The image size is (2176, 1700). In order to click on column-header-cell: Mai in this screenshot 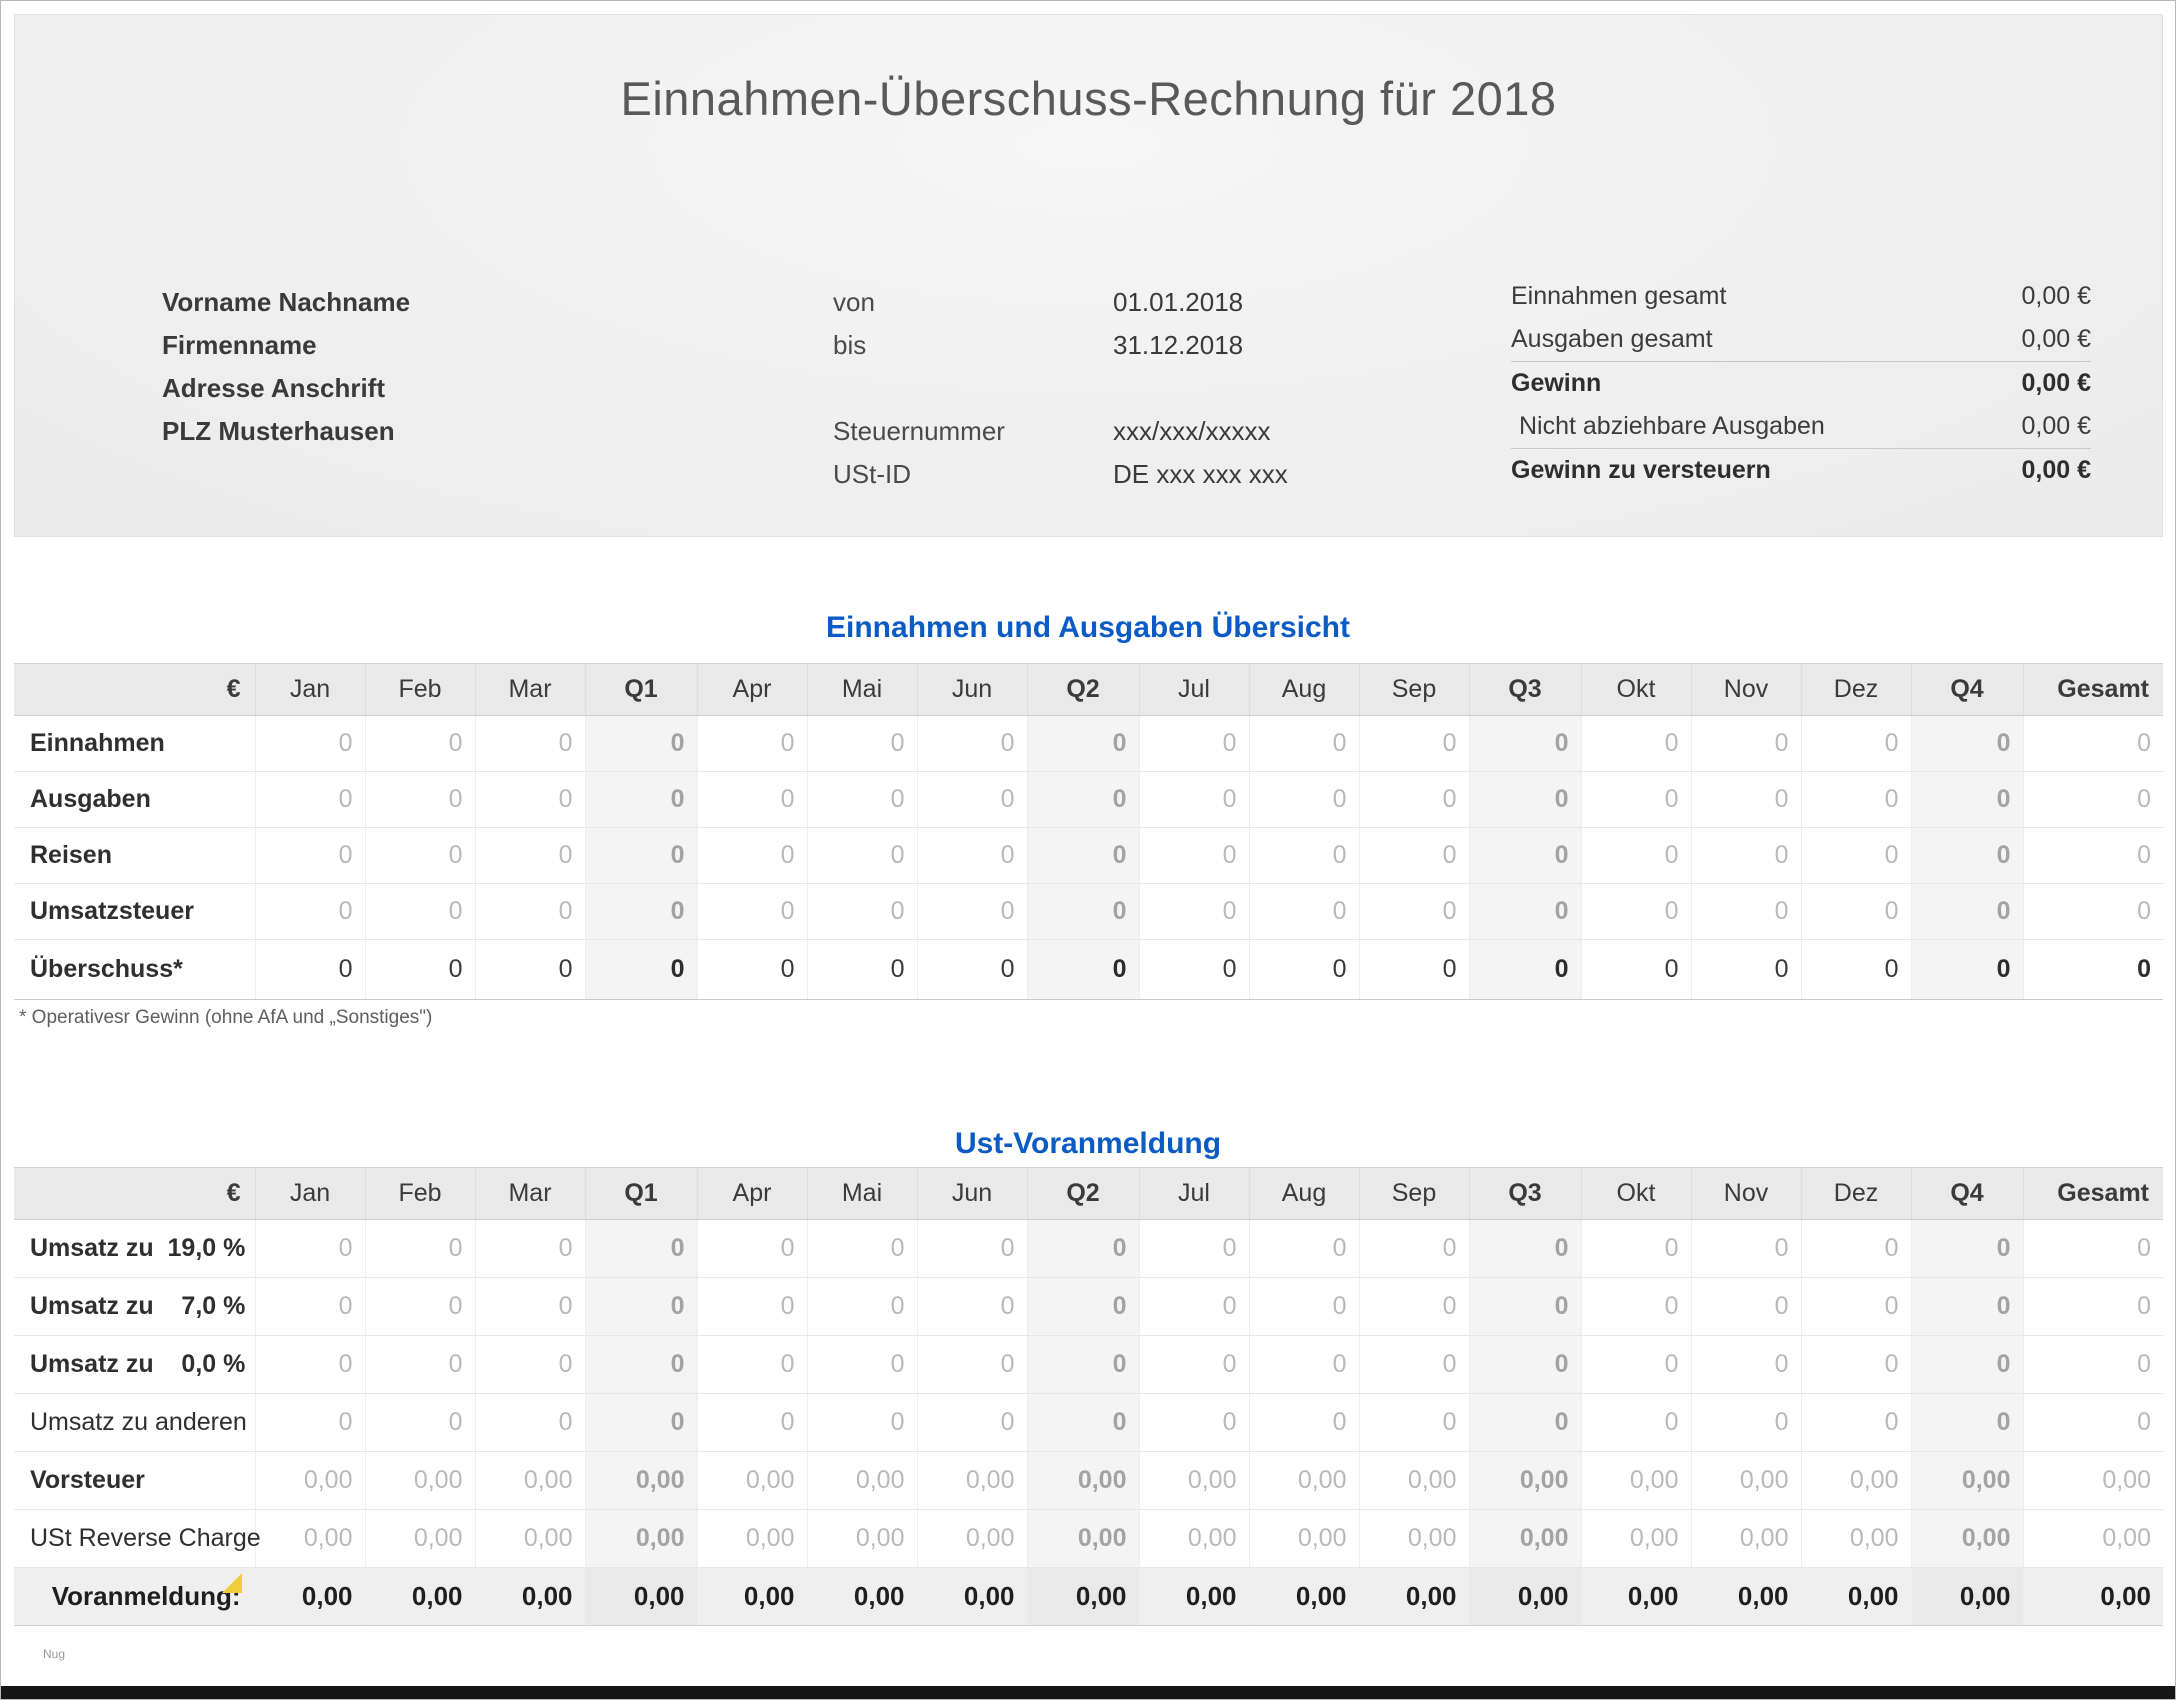, I will do `click(861, 1193)`.